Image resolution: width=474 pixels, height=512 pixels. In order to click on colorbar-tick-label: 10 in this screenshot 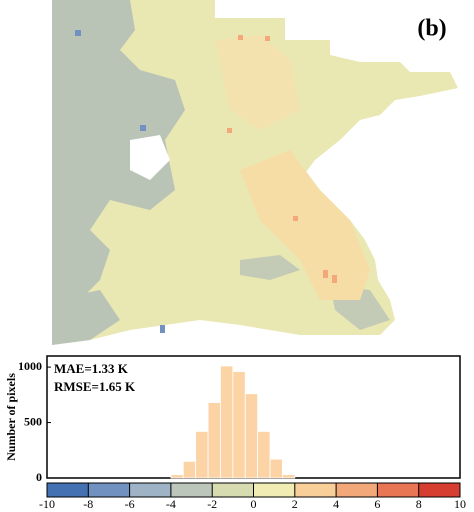, I will do `click(460, 504)`.